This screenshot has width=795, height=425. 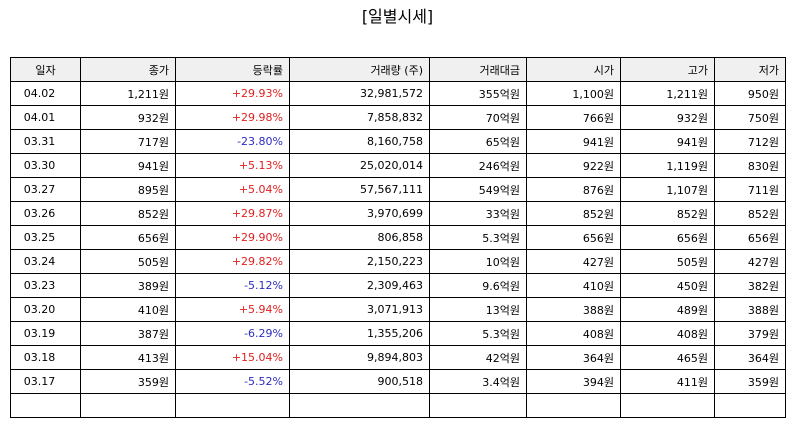 I want to click on cell-amount: 549억원, so click(x=478, y=189).